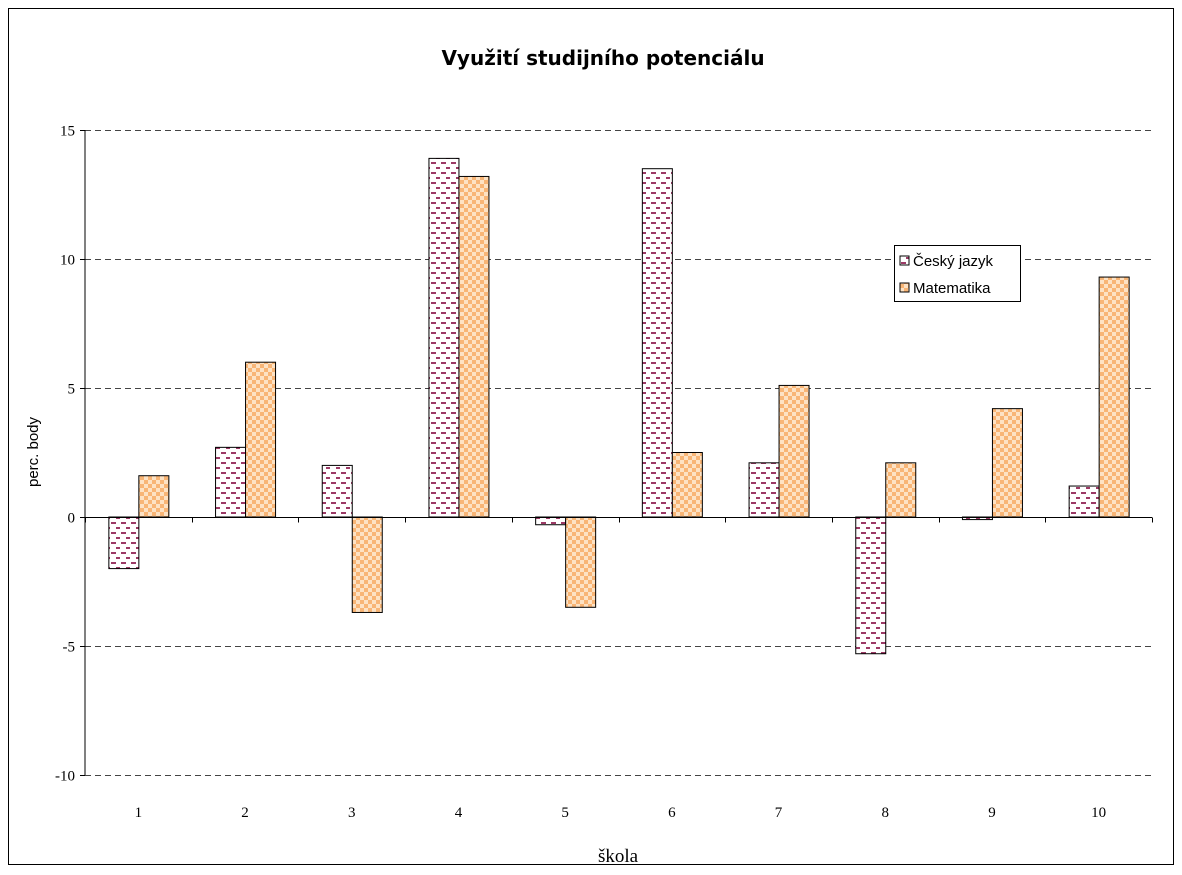 This screenshot has height=875, width=1182. What do you see at coordinates (459, 813) in the screenshot?
I see `x-tick-label: 4` at bounding box center [459, 813].